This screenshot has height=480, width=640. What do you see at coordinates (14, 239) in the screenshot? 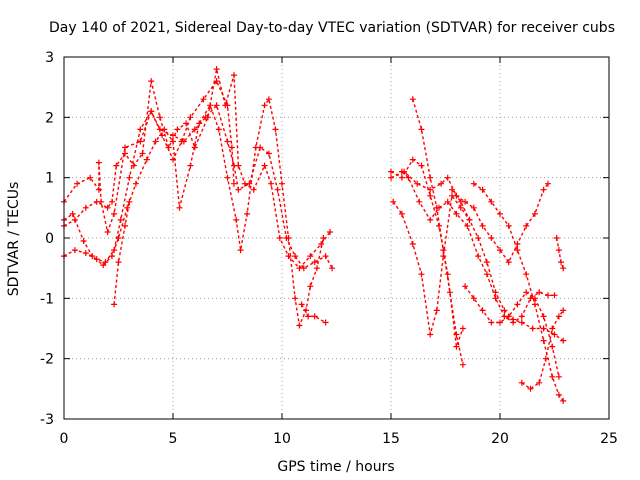
I see `y-axis-label: SDTVAR / TECUs` at bounding box center [14, 239].